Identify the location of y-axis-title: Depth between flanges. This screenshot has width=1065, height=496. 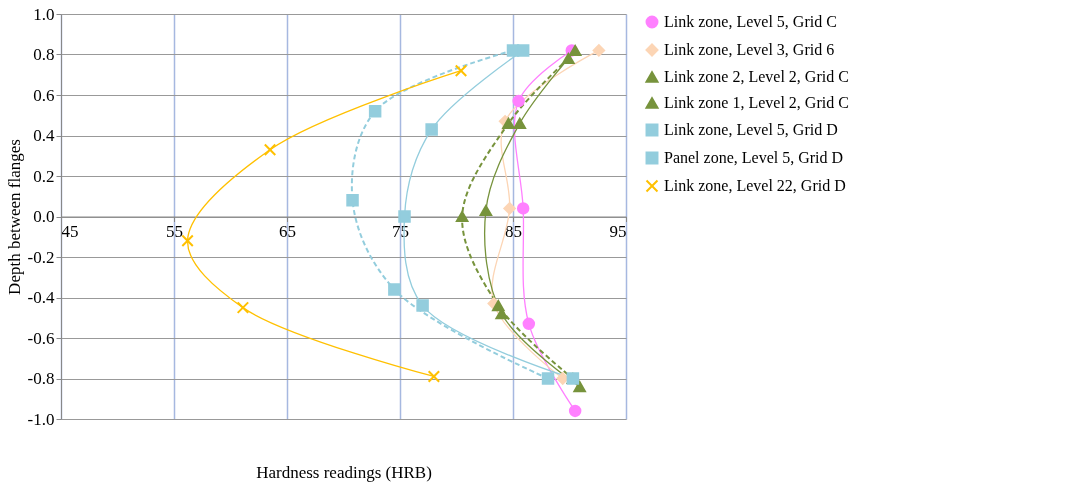
(14, 217).